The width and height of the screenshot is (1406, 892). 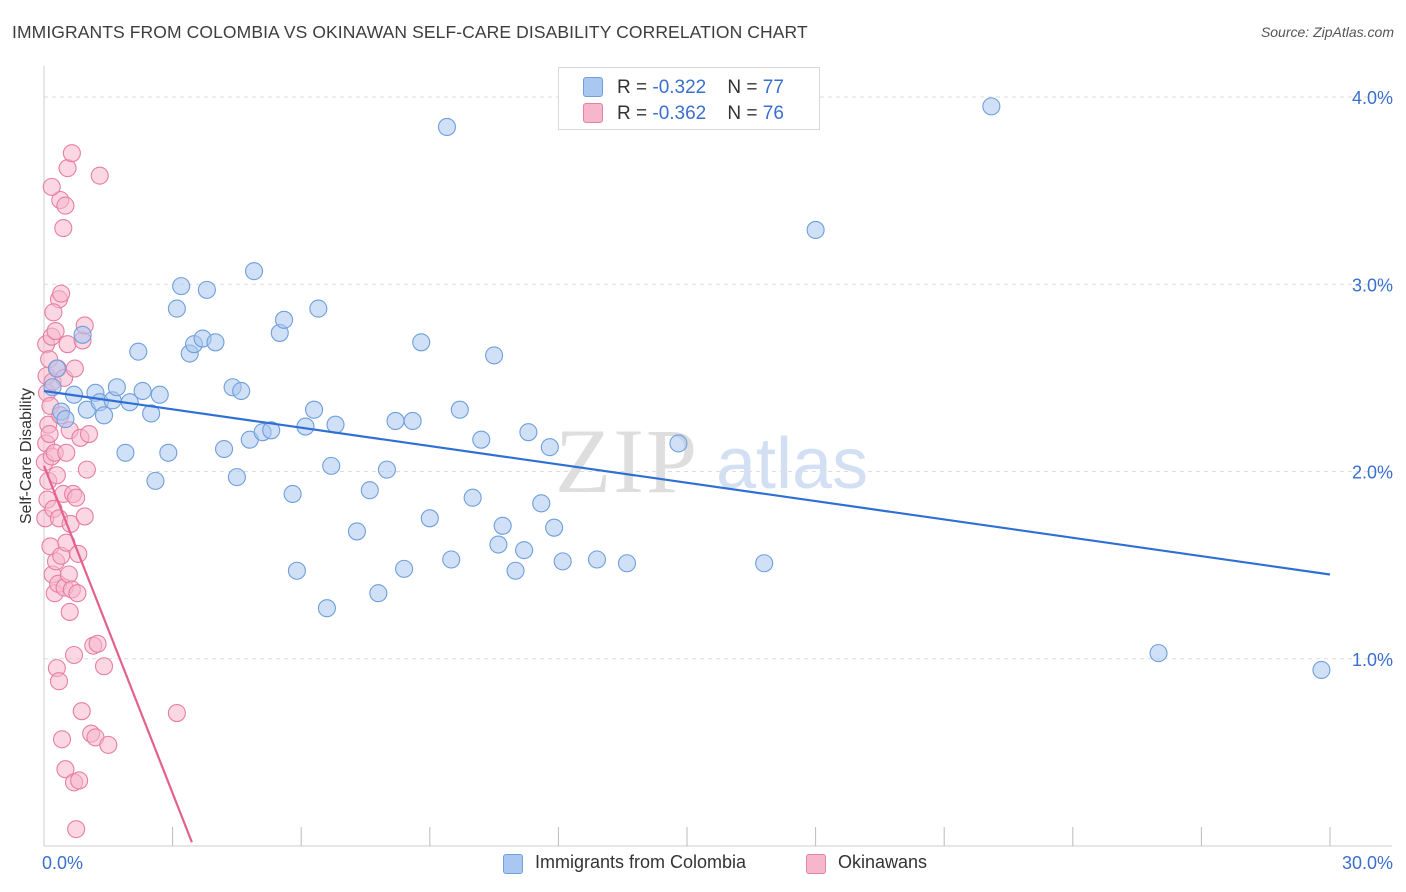 What do you see at coordinates (627, 461) in the screenshot?
I see `watermark-zip: ZIP` at bounding box center [627, 461].